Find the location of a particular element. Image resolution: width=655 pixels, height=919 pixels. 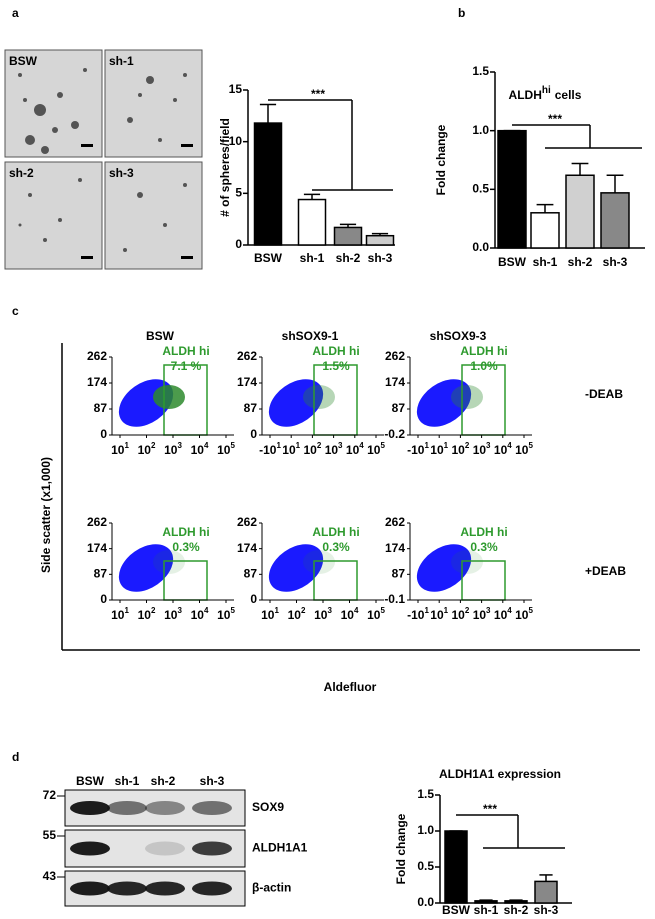

x-axis-label: Aldefluor is located at coordinates (350, 687).